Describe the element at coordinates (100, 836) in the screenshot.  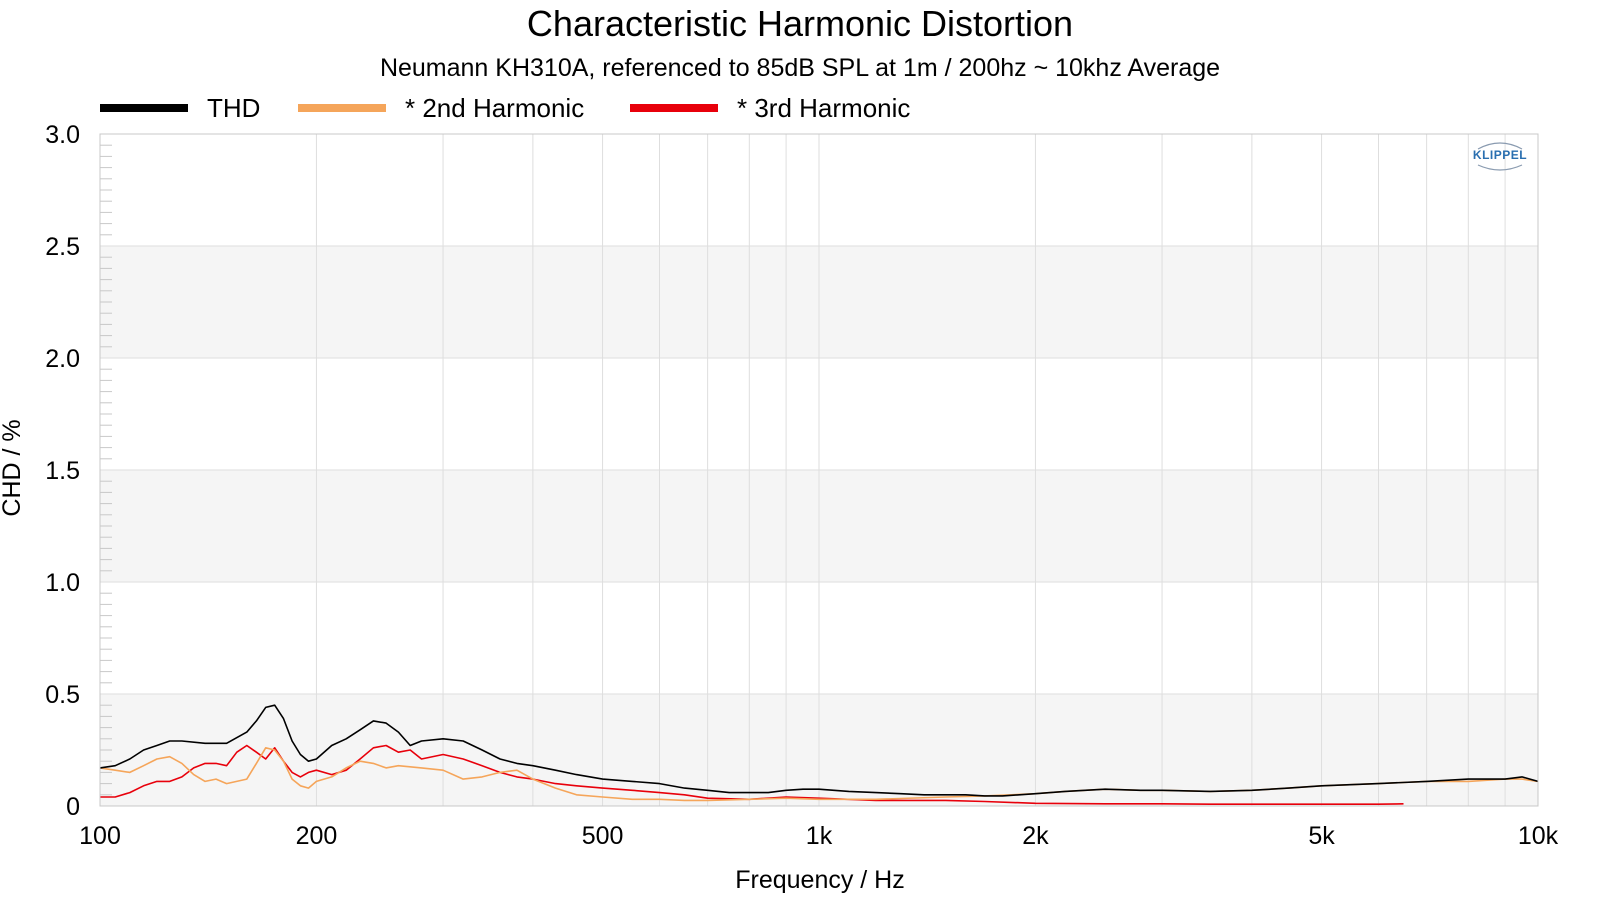
I see `x-tick-label: 100` at that location.